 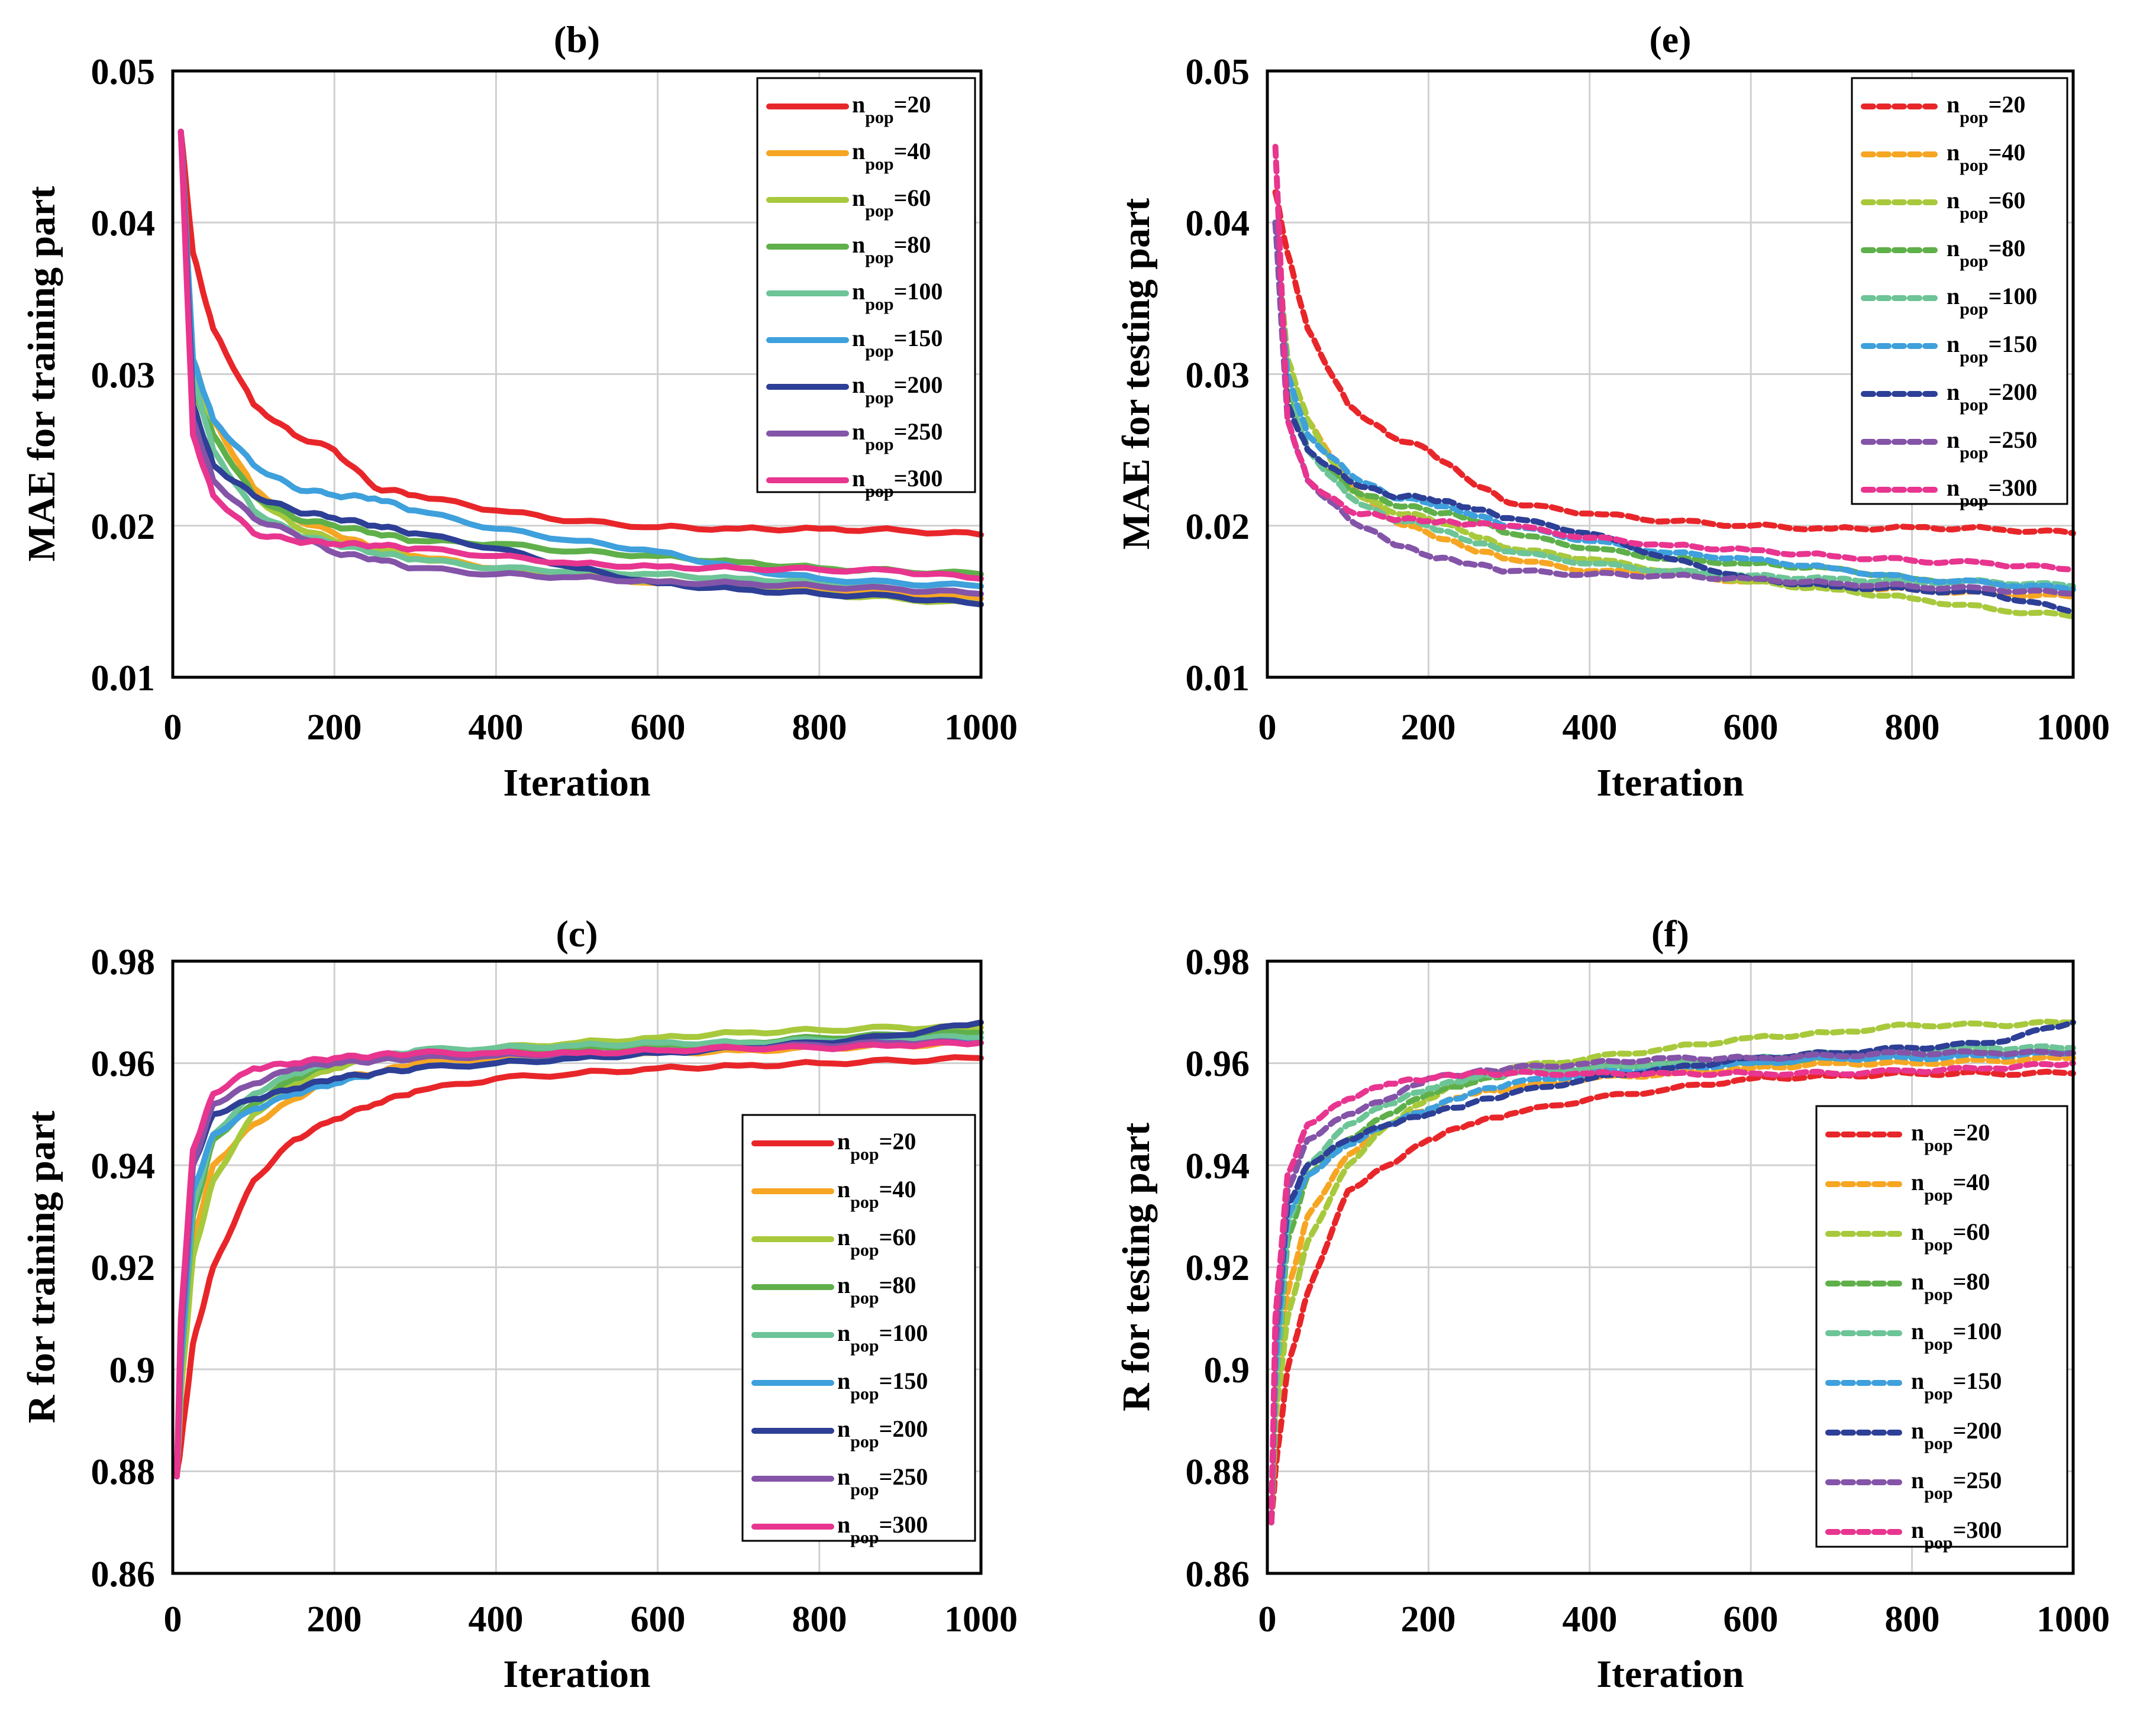 What do you see at coordinates (882, 1386) in the screenshot?
I see `legend-label: npop=150` at bounding box center [882, 1386].